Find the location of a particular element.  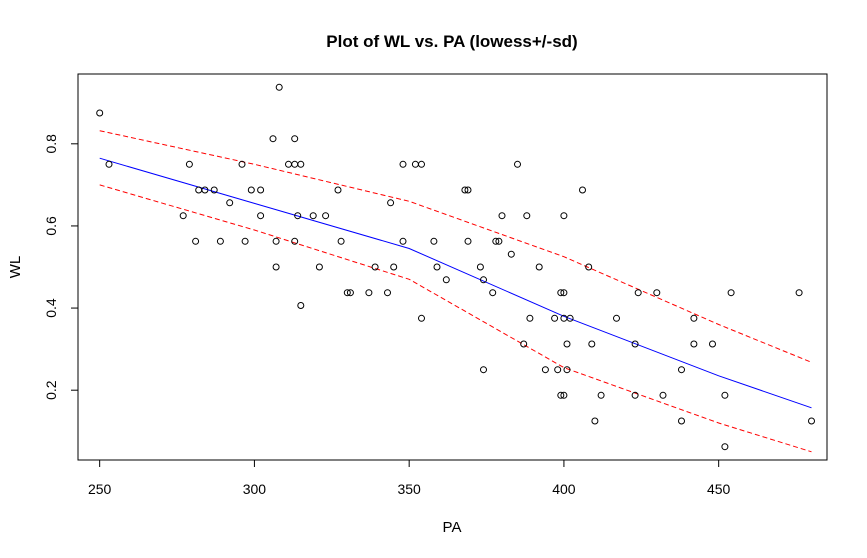

x-axis-label: PA is located at coordinates (452, 527).